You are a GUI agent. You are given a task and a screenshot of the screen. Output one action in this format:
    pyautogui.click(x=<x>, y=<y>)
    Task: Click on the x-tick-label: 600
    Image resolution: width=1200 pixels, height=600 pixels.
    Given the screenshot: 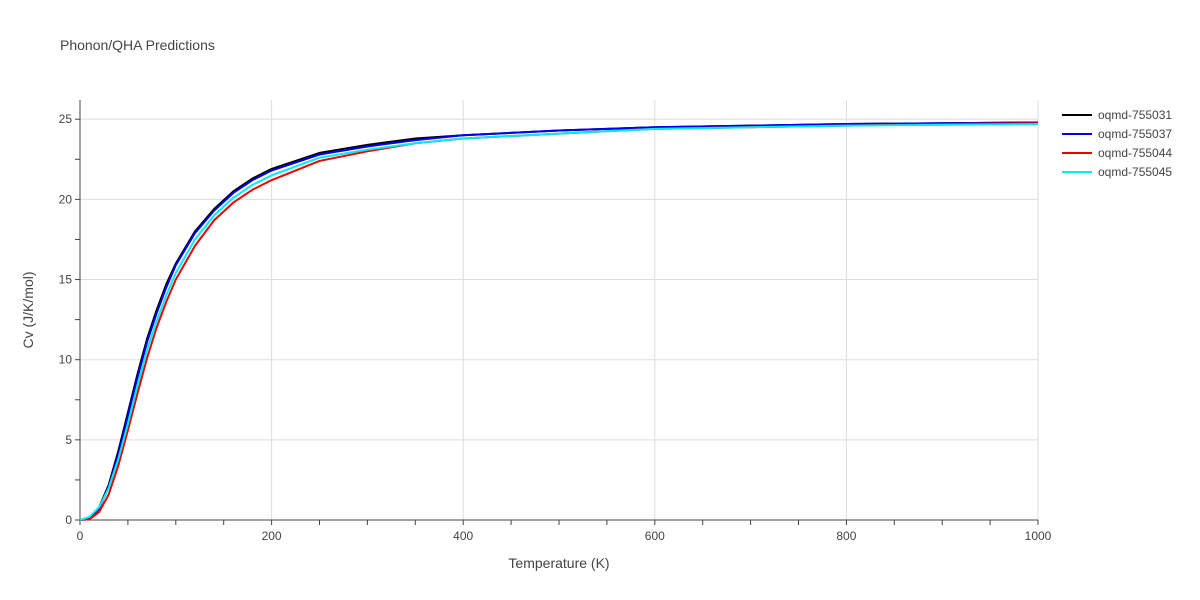 What is the action you would take?
    pyautogui.click(x=655, y=536)
    